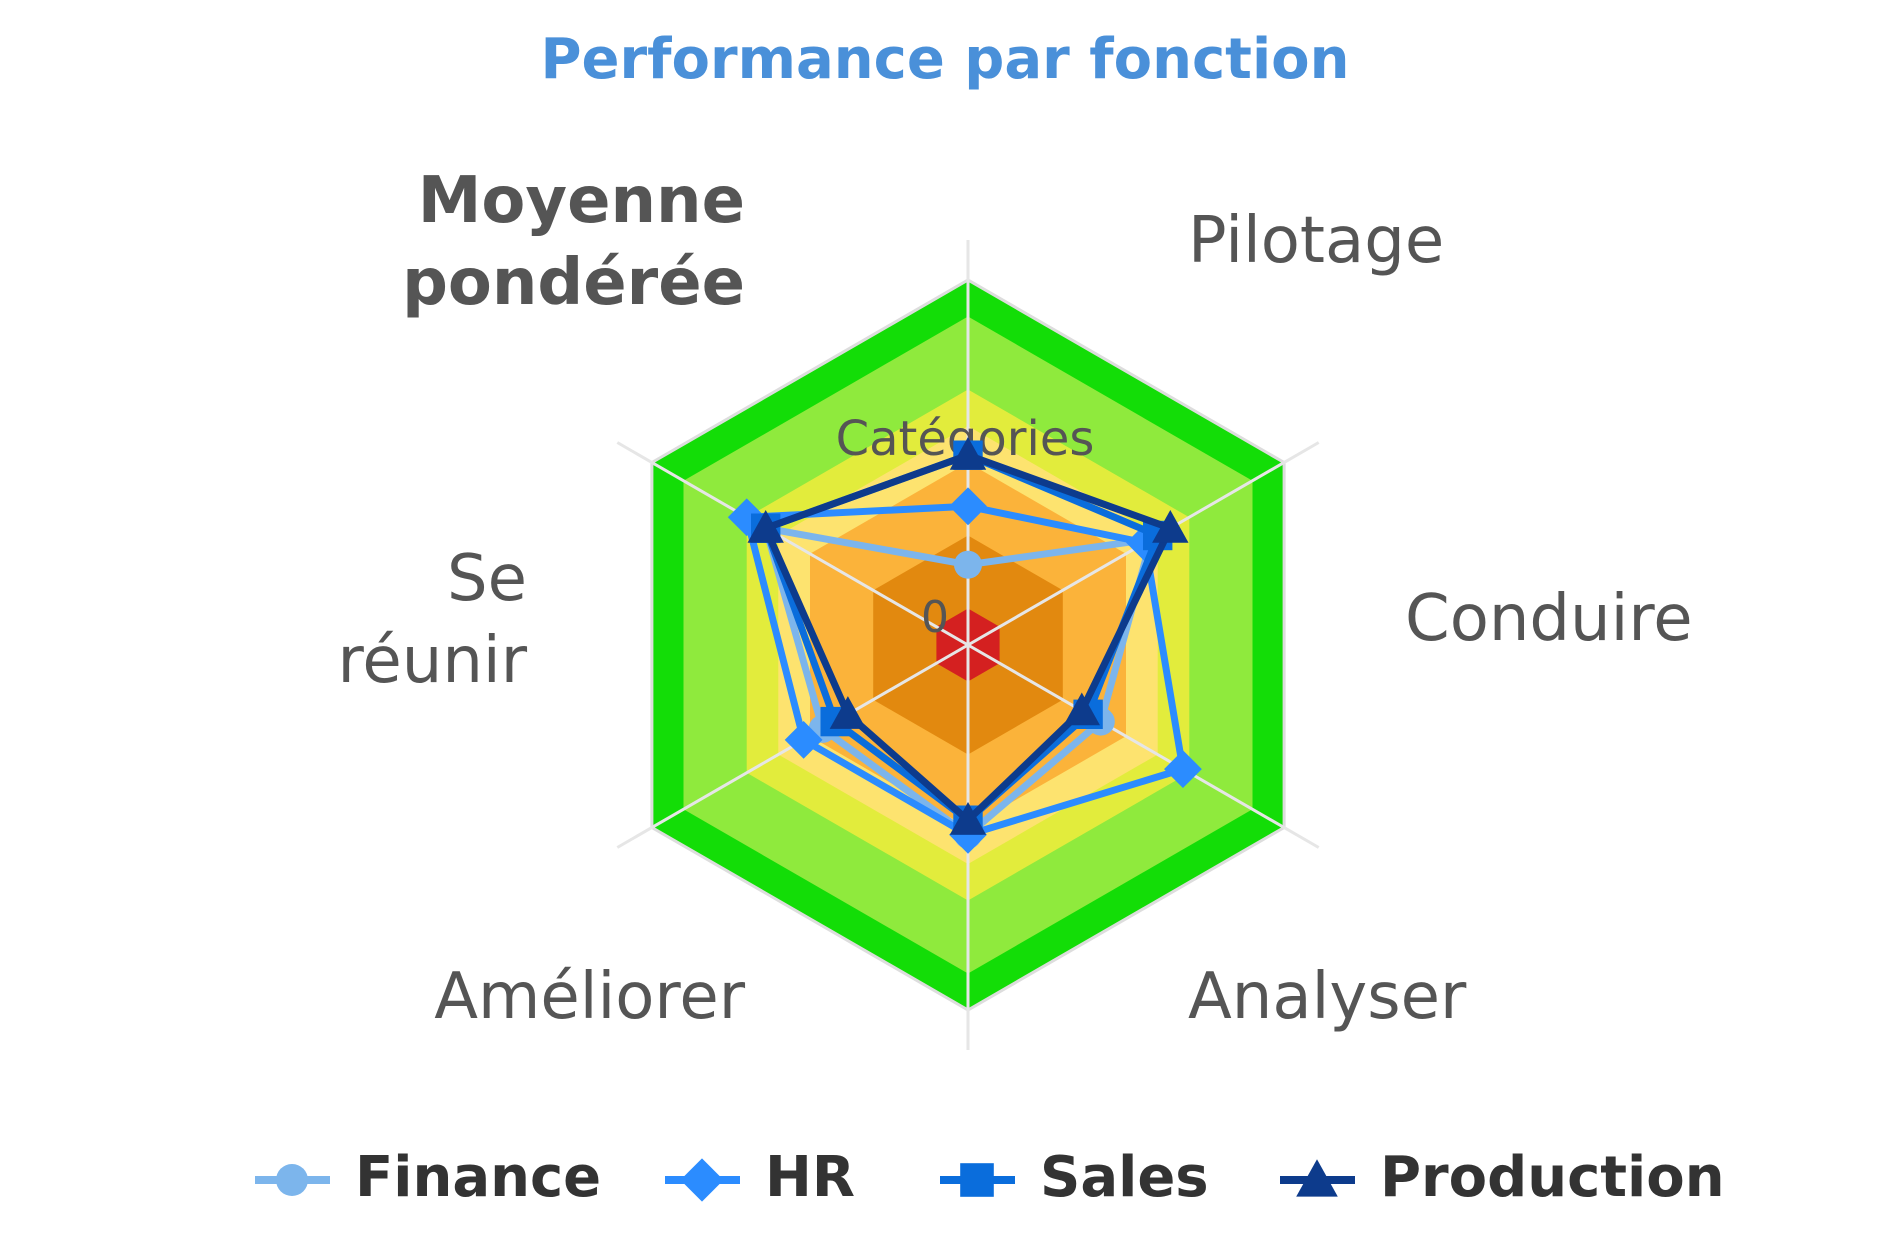 The width and height of the screenshot is (1890, 1260). What do you see at coordinates (590, 997) in the screenshot?
I see `axis-label-4-0: Améliorer` at bounding box center [590, 997].